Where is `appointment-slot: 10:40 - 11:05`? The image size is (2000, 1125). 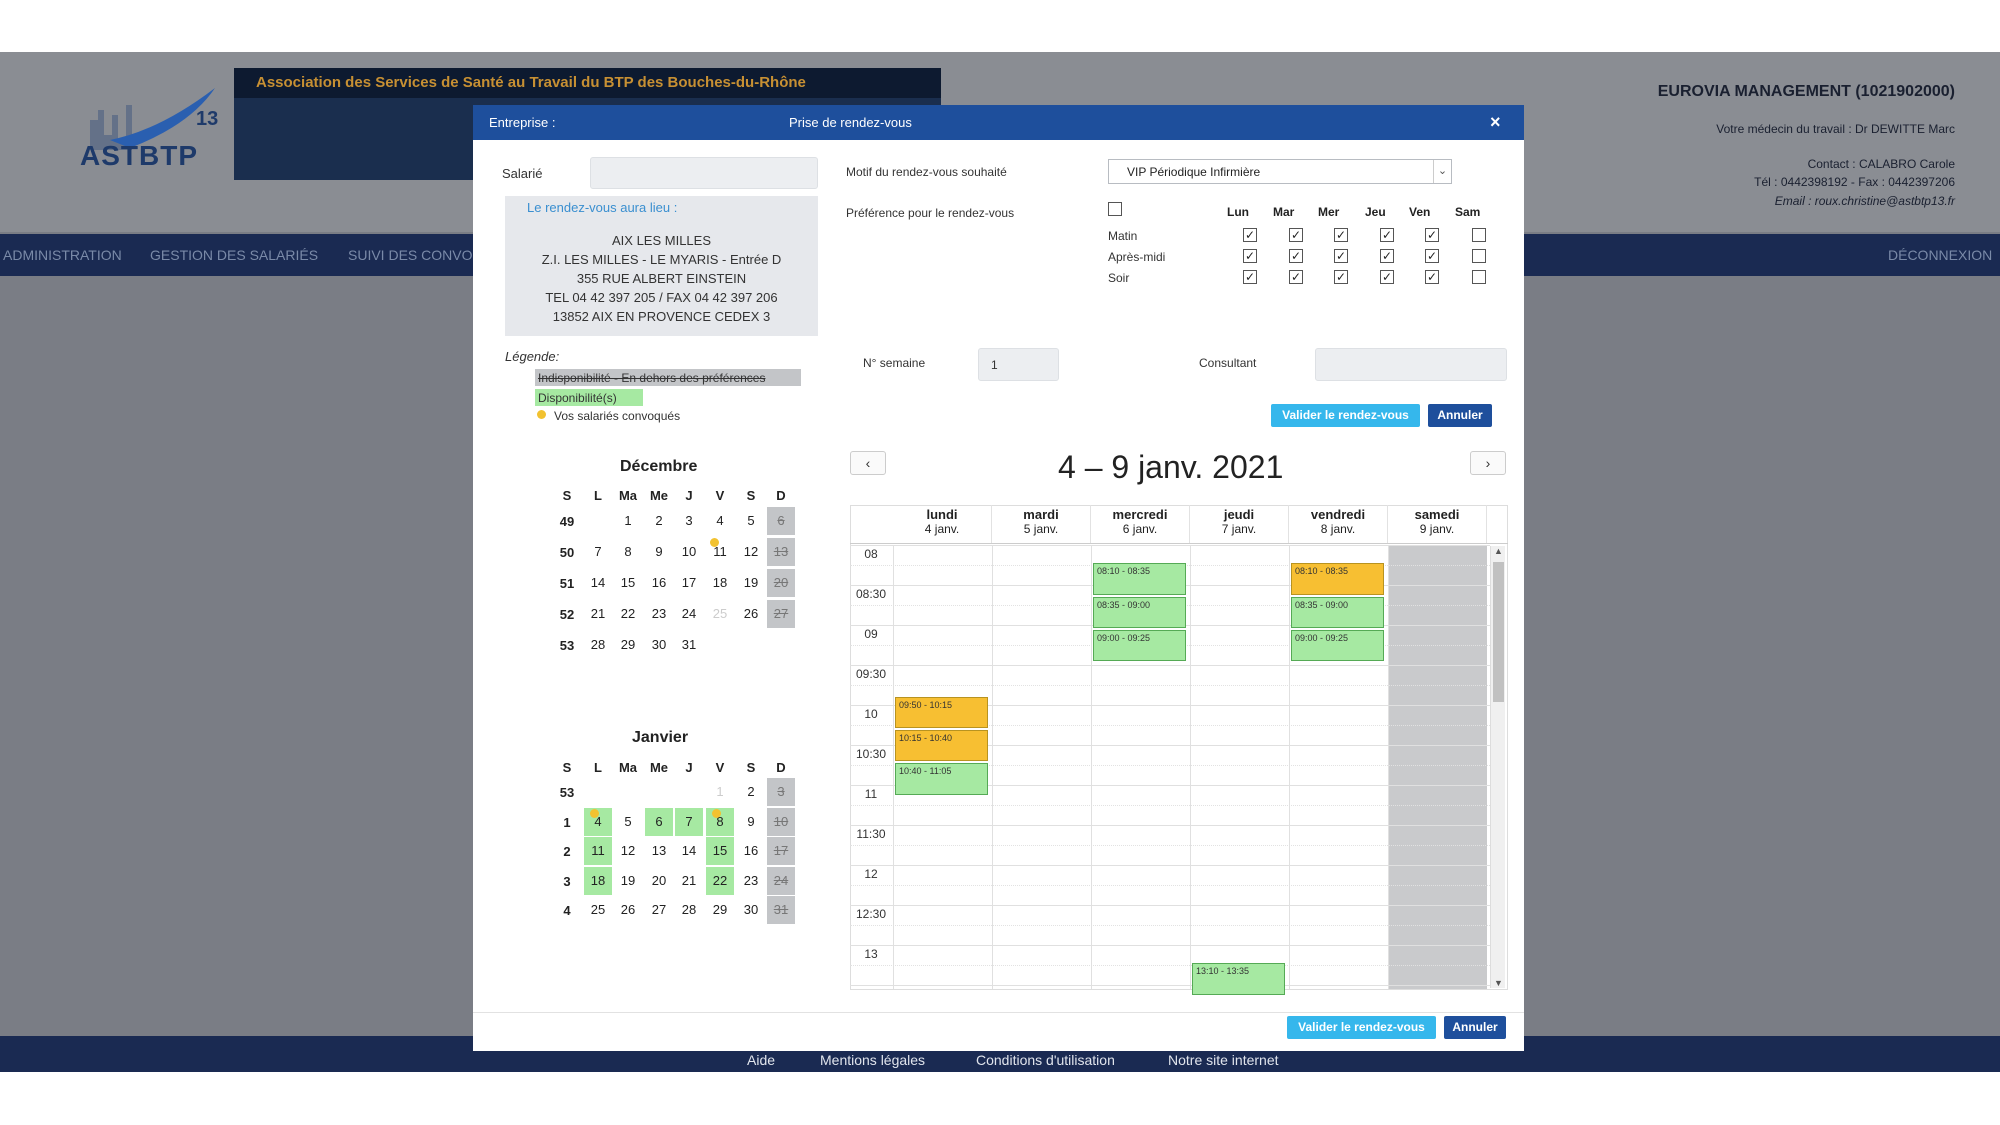
appointment-slot: 10:40 - 11:05 is located at coordinates (941, 779).